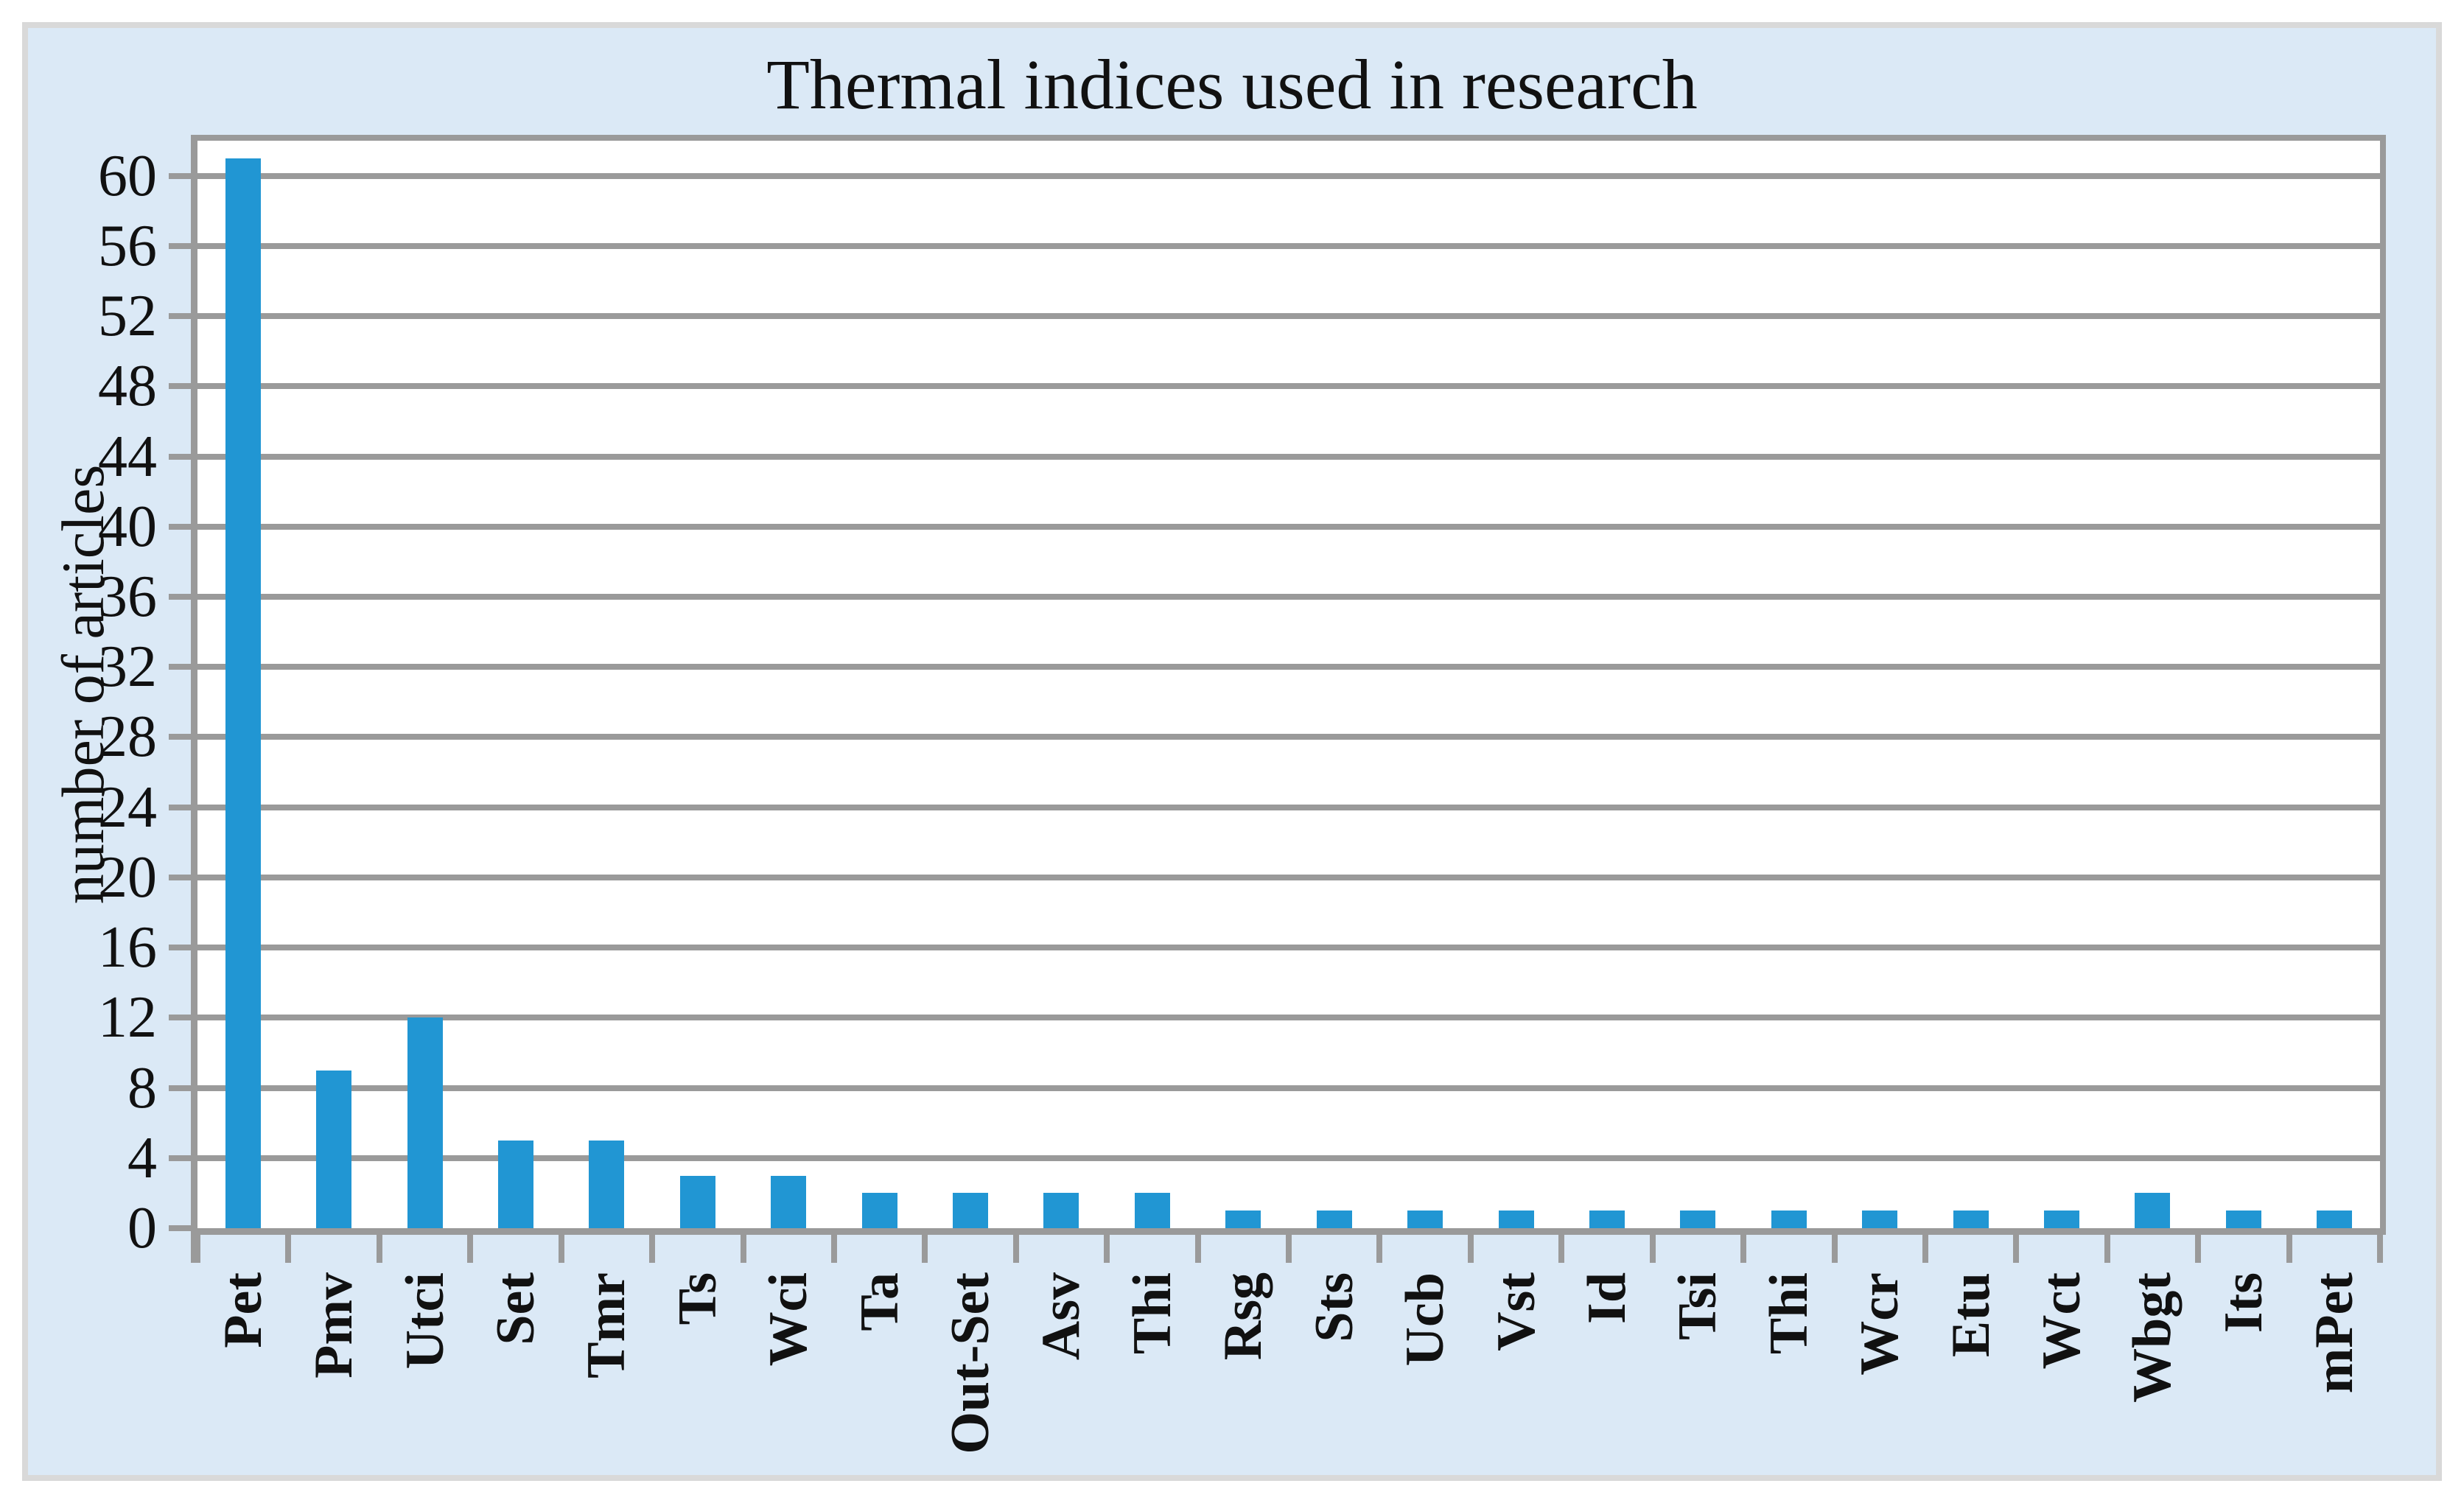 The width and height of the screenshot is (2464, 1503). Describe the element at coordinates (515, 1308) in the screenshot. I see `x-tick-label: Set` at that location.